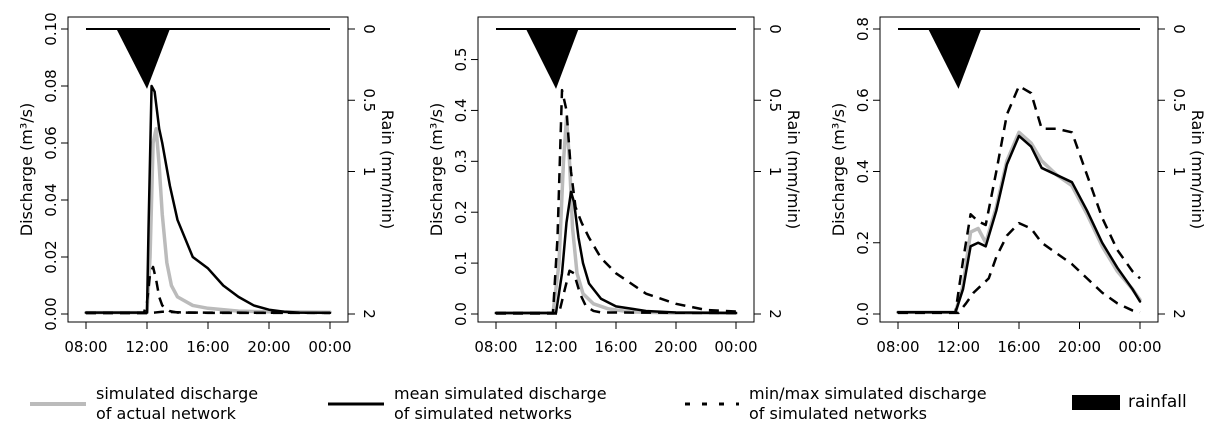 The width and height of the screenshot is (1214, 430). Describe the element at coordinates (838, 413) in the screenshot. I see `legend-minmax-line2: of simulated networks` at that location.